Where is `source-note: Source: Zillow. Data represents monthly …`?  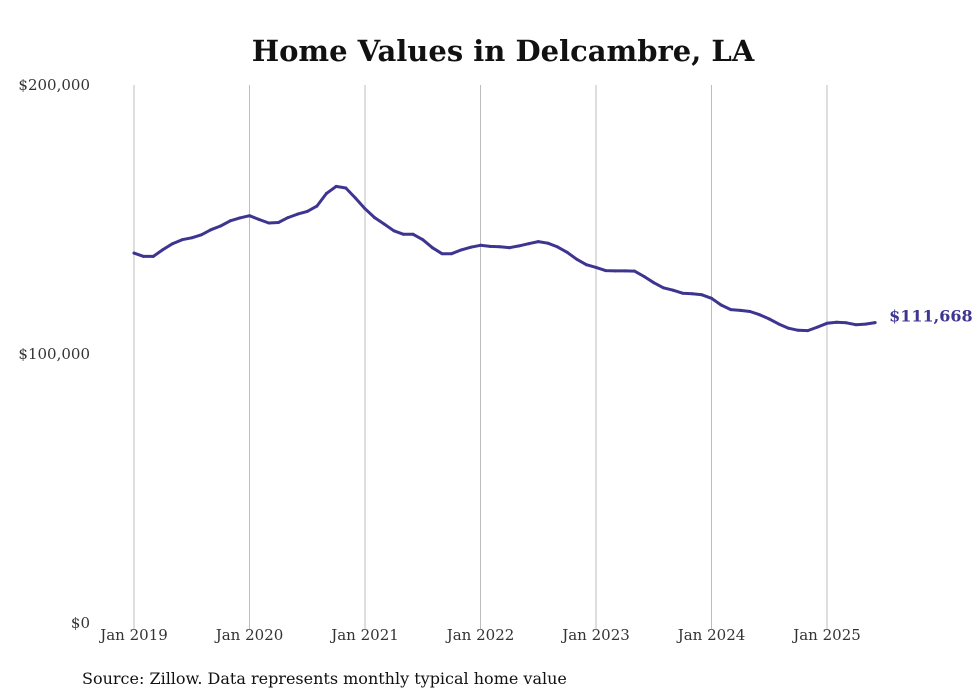
source-note: Source: Zillow. Data represents monthly … is located at coordinates (324, 678).